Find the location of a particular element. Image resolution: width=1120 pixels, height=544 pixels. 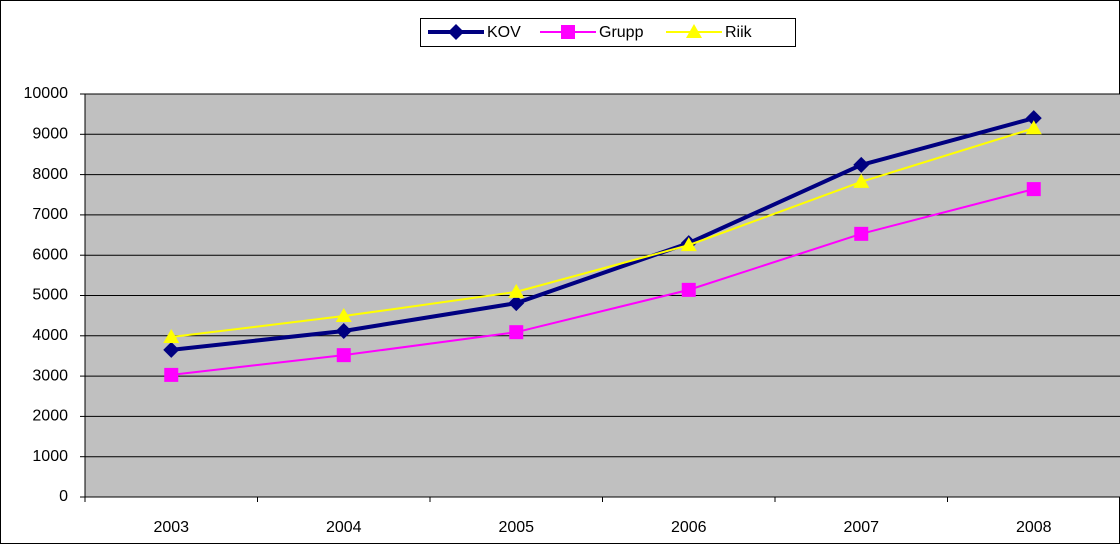

x-tick-label: 2004 is located at coordinates (344, 527).